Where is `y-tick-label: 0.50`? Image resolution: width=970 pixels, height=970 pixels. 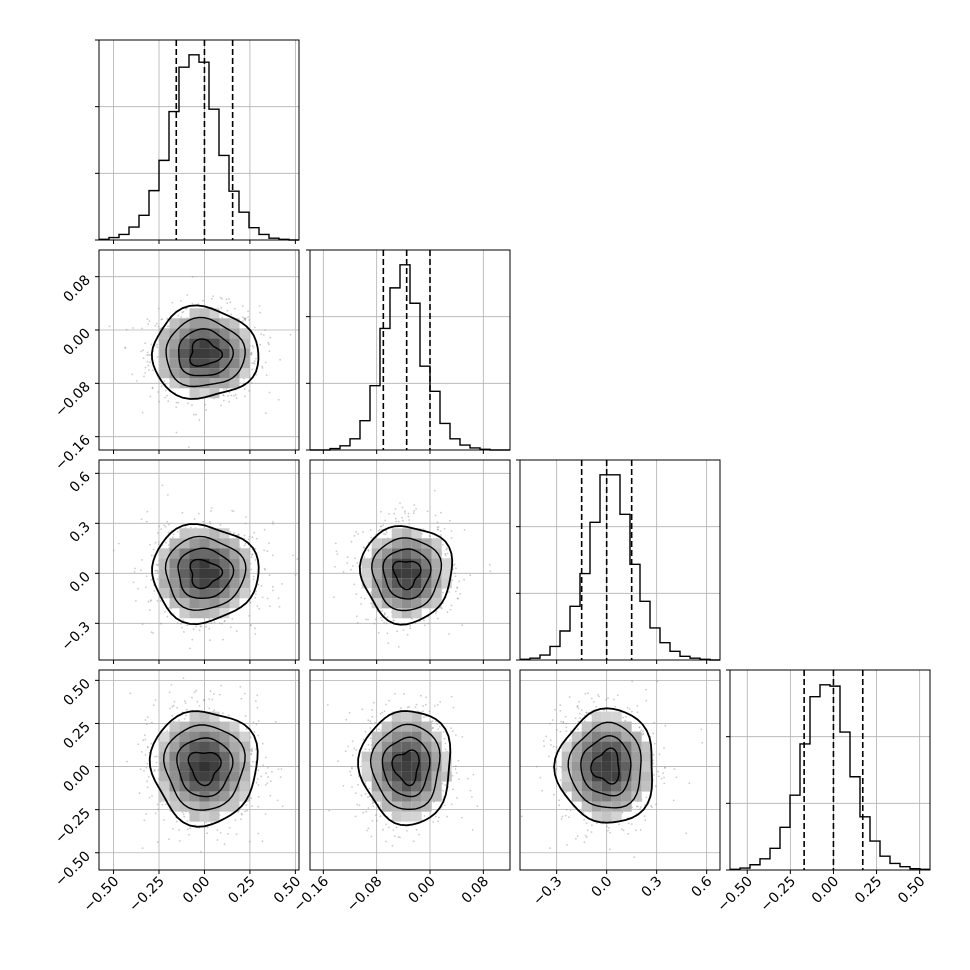
y-tick-label: 0.50 is located at coordinates (76, 692).